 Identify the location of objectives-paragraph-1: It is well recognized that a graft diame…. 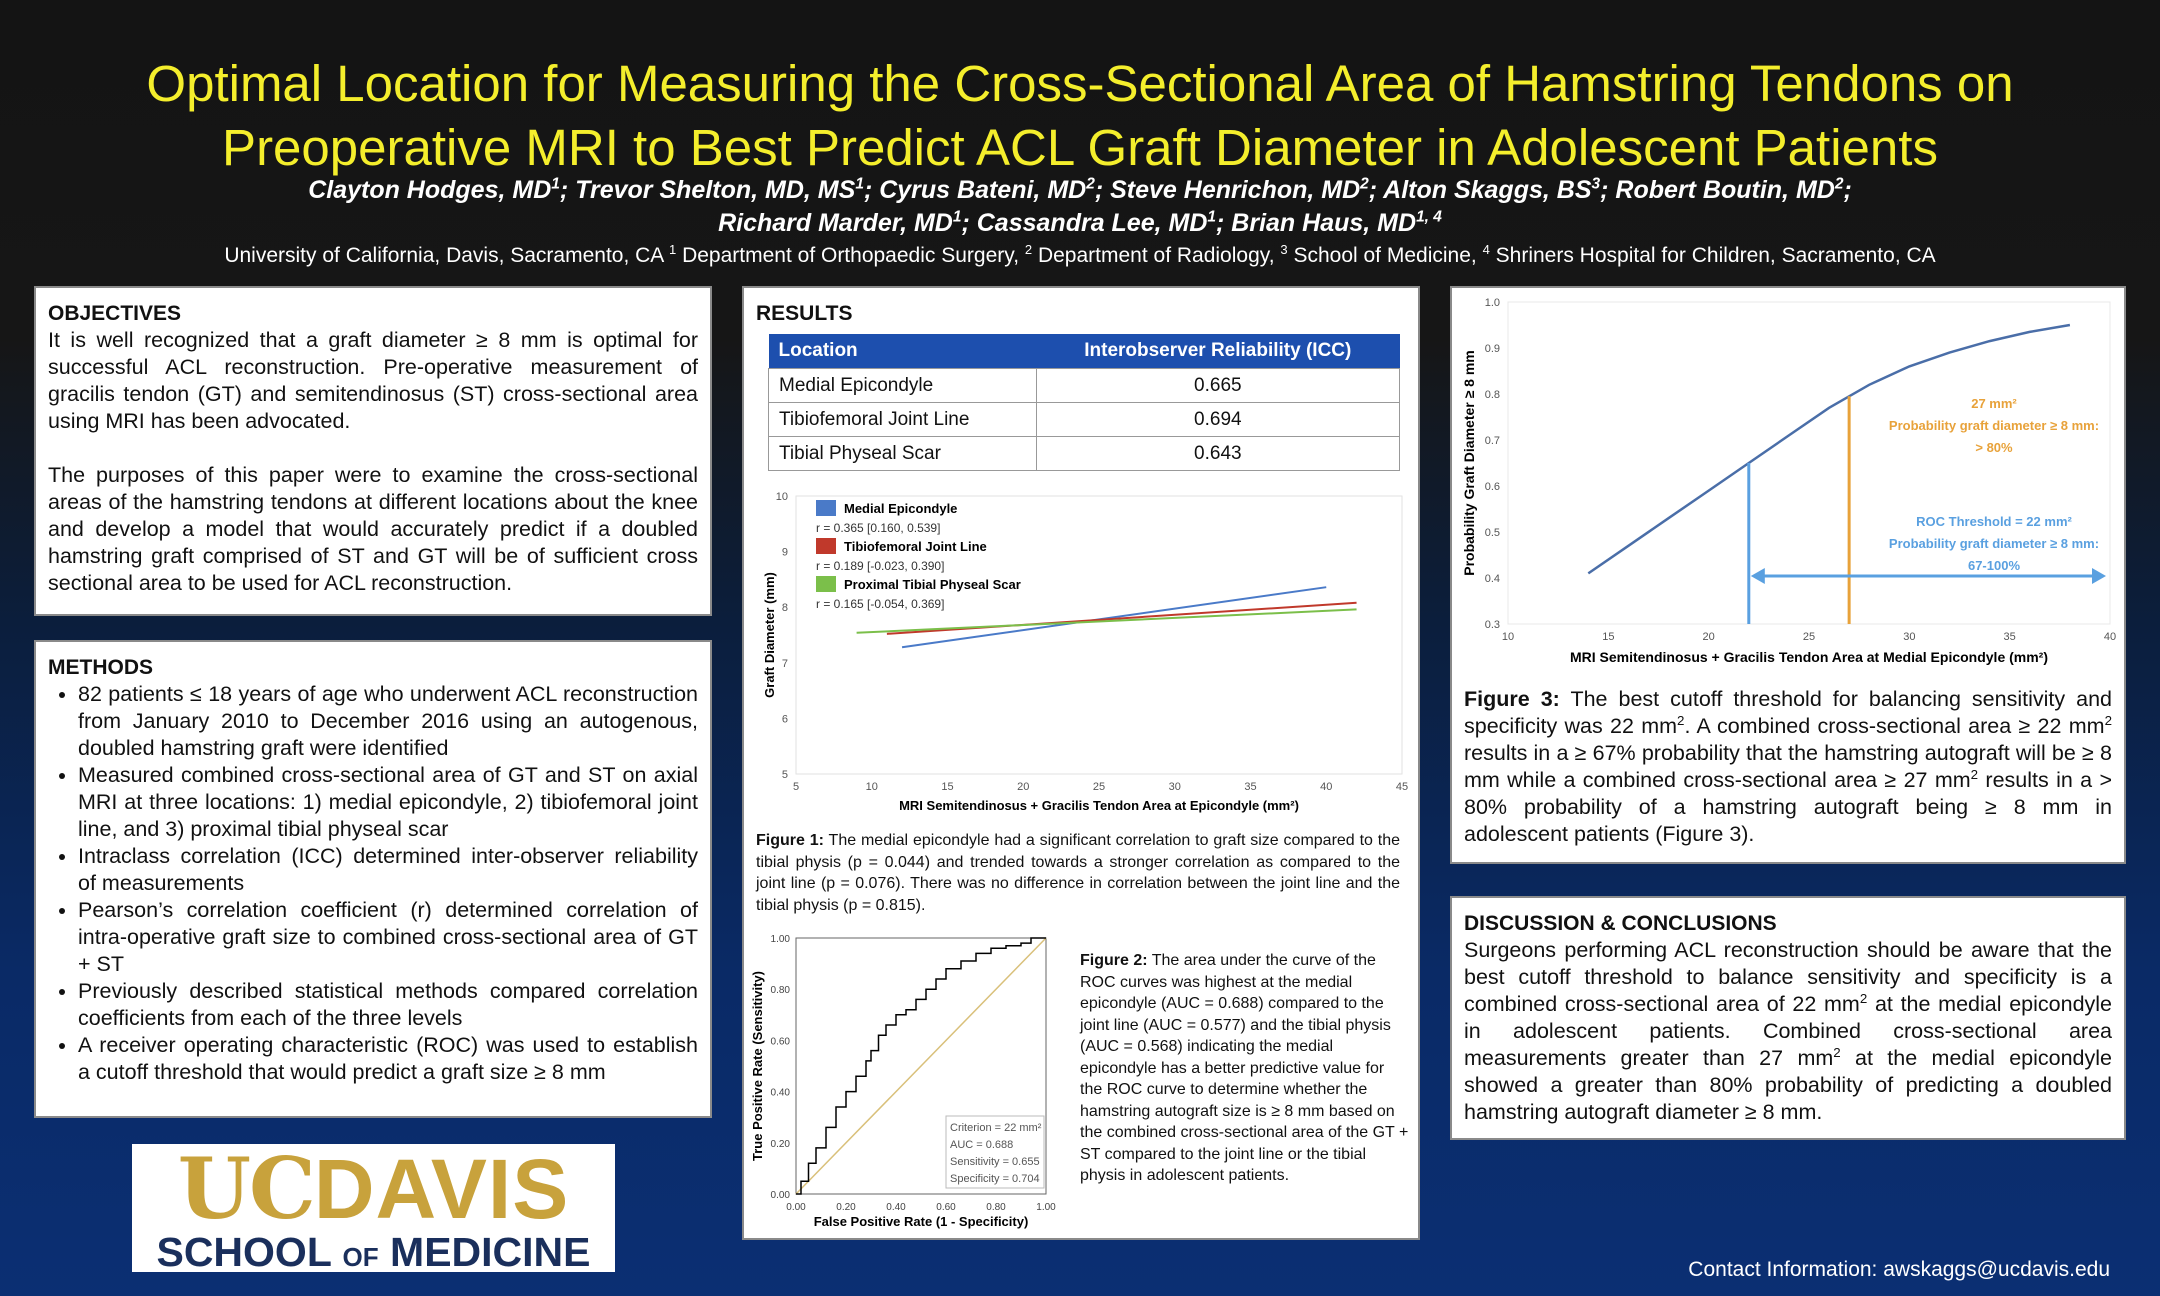
(373, 380).